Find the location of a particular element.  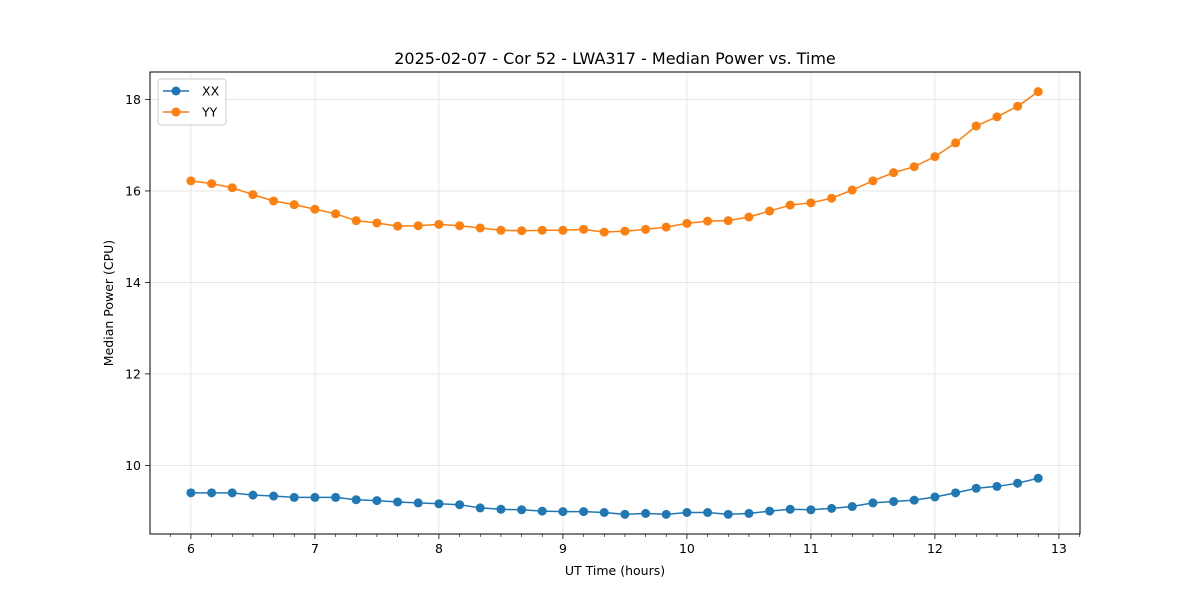

x-tick-label: 6 is located at coordinates (191, 548).